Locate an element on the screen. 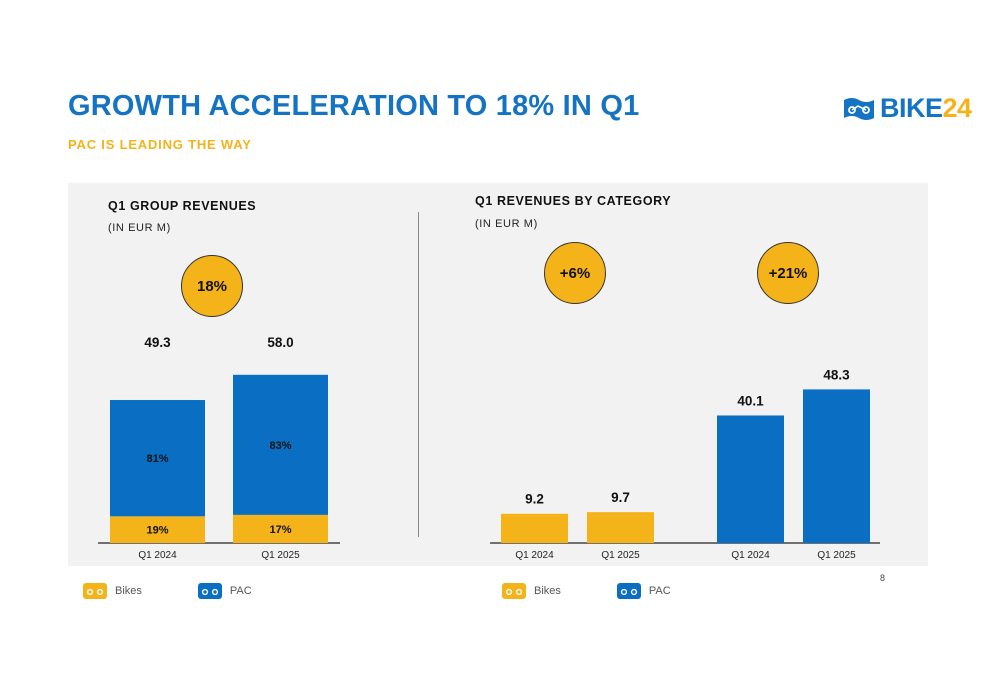 This screenshot has height=685, width=1000. bar-total-label: 58.0 is located at coordinates (280, 342).